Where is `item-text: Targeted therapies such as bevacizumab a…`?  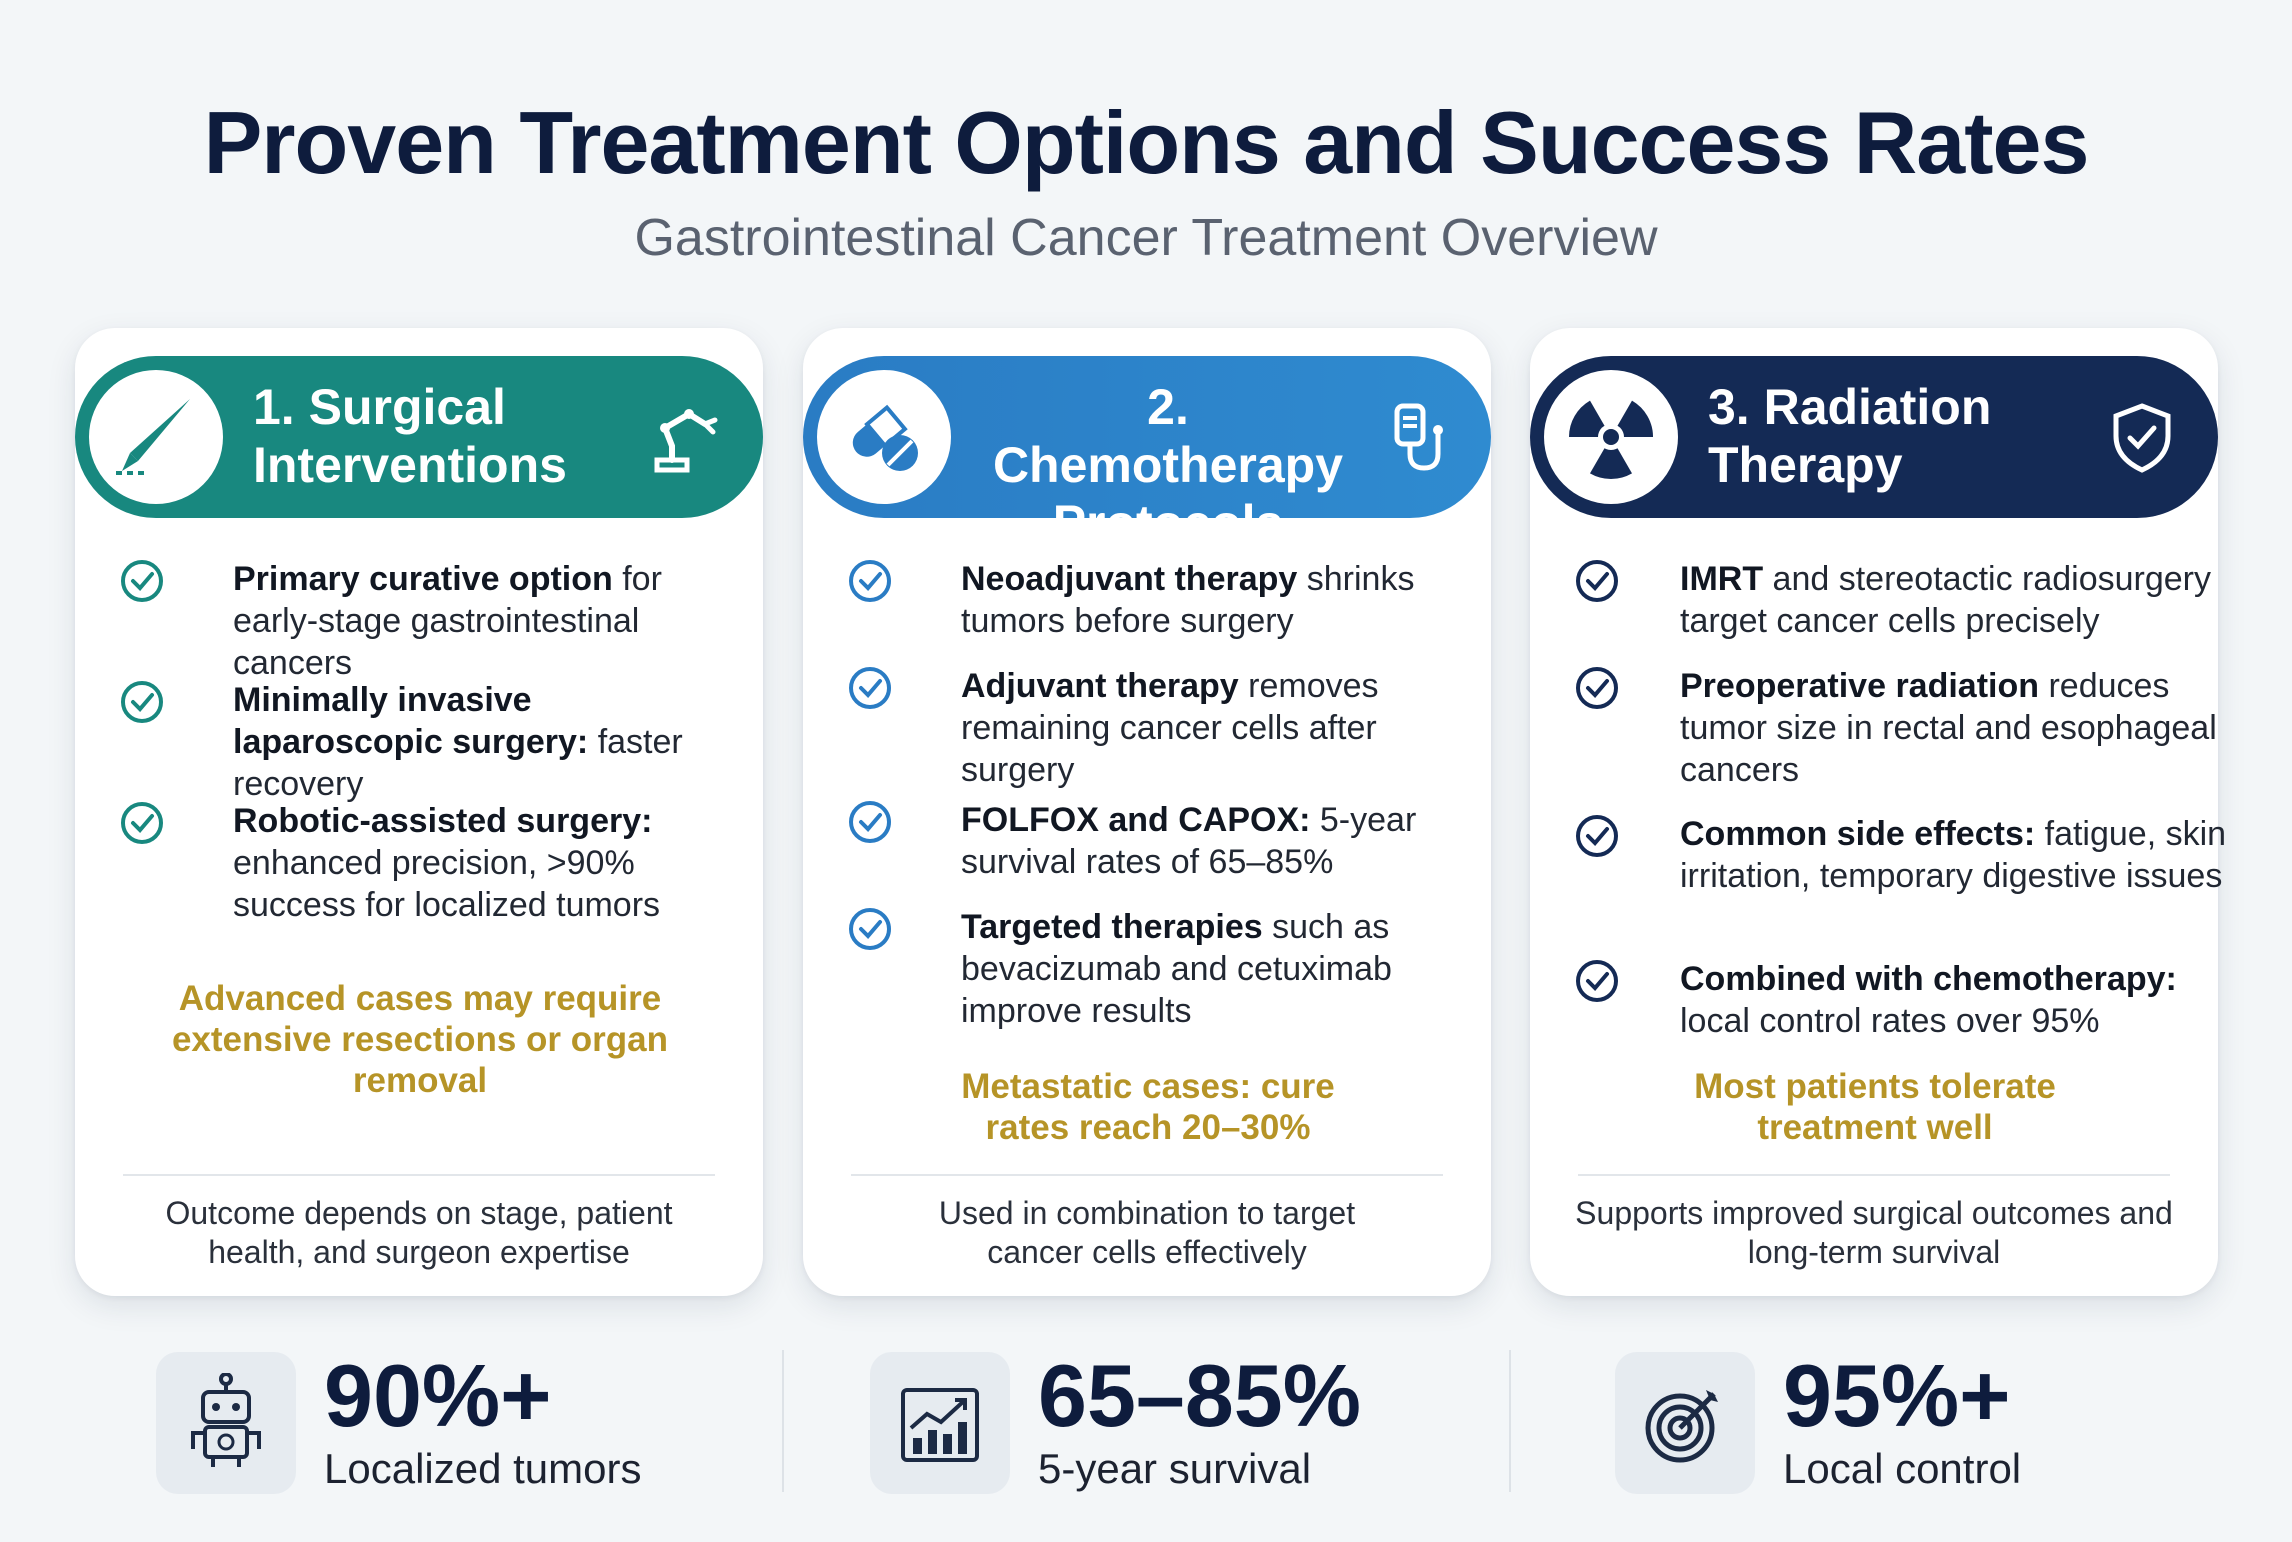 item-text: Targeted therapies such as bevacizumab a… is located at coordinates (1176, 969).